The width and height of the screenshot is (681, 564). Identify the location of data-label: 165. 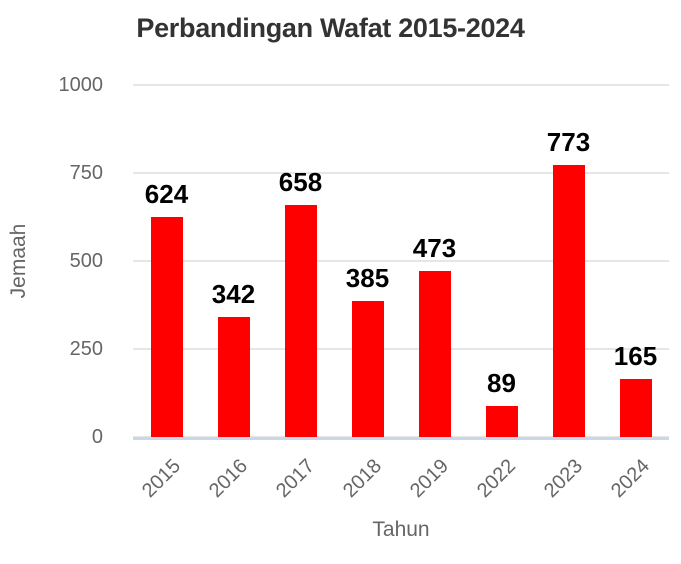
(635, 355).